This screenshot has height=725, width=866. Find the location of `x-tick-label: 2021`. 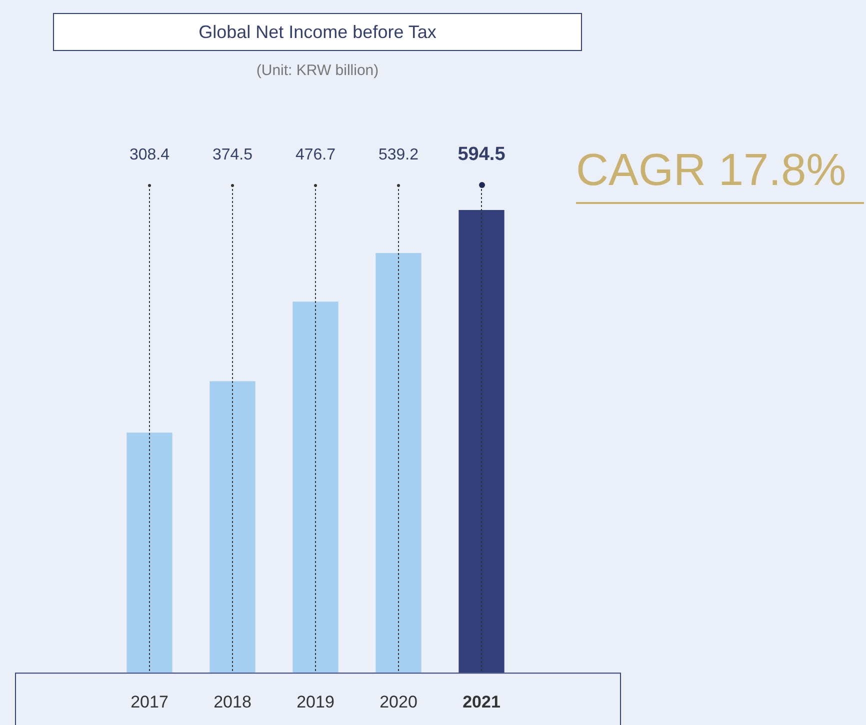

x-tick-label: 2021 is located at coordinates (481, 702).